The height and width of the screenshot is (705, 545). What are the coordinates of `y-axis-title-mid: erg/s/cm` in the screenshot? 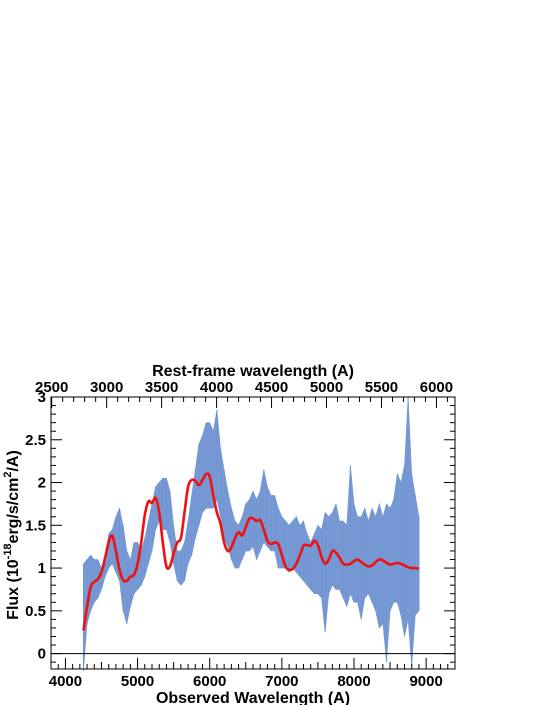 It's located at (13, 511).